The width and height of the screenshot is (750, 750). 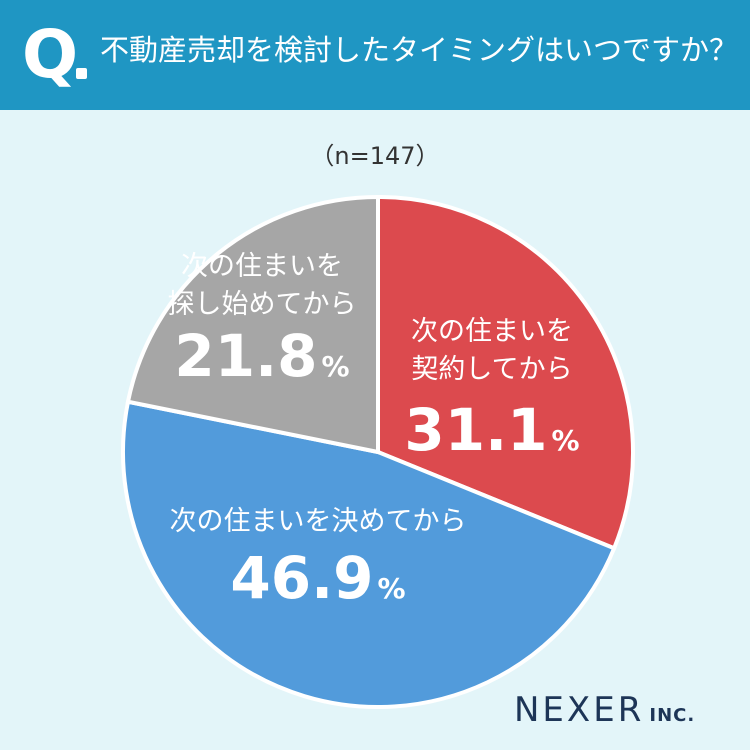 I want to click on question-header: Q 不動産売却を検討したタイミングはいつですか？, so click(x=375, y=55).